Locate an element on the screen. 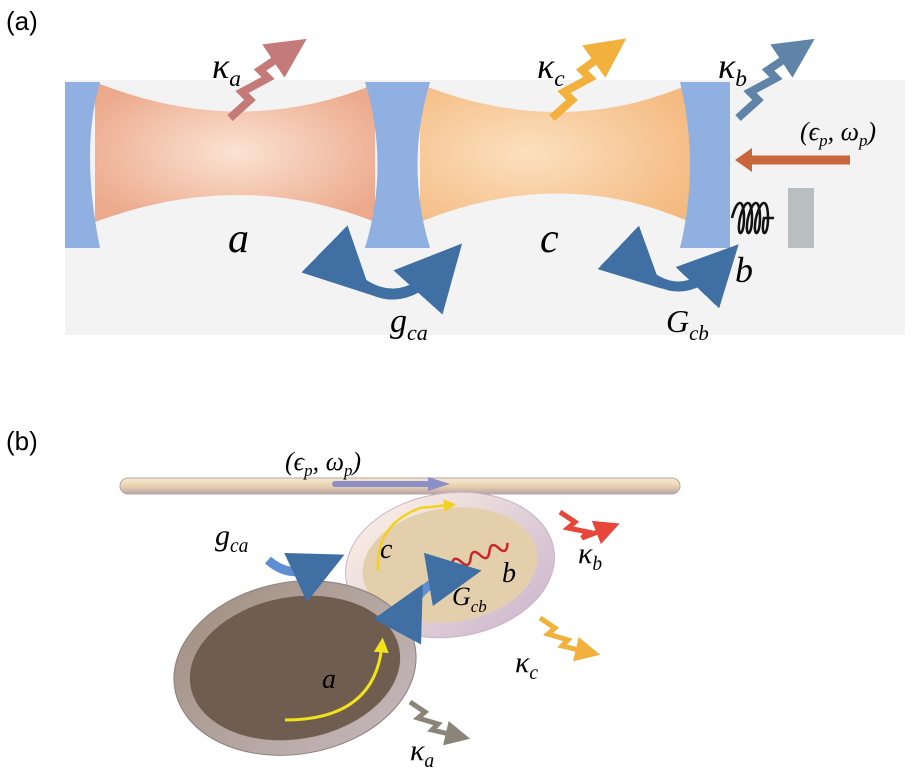  cavity-c is located at coordinates (555, 153).